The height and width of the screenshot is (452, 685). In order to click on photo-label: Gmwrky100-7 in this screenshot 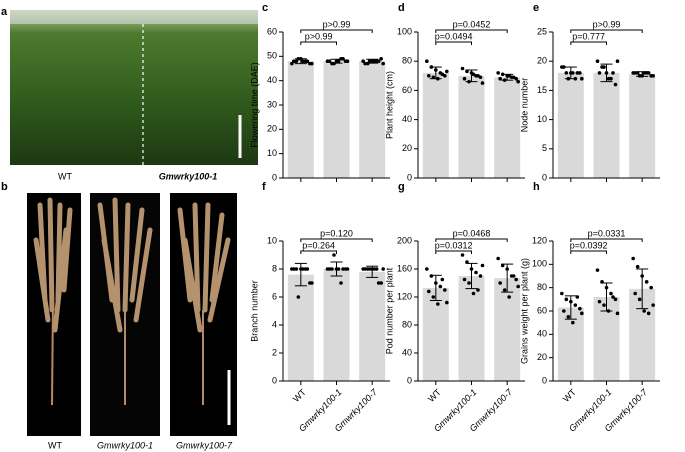, I will do `click(204, 445)`.